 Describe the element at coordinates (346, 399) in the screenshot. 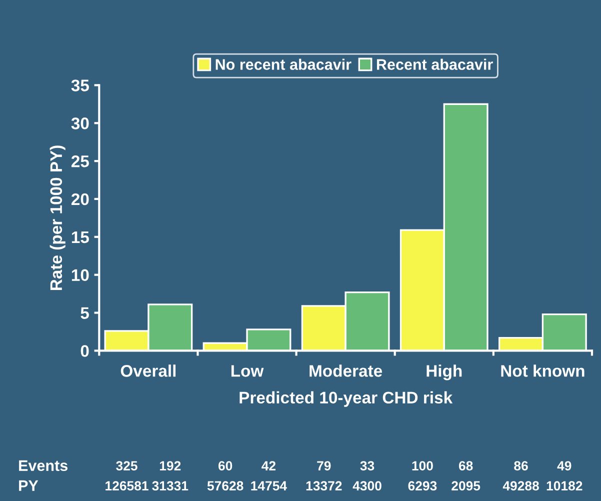

I see `x-axis-title: Predicted 10-year CHD risk` at that location.